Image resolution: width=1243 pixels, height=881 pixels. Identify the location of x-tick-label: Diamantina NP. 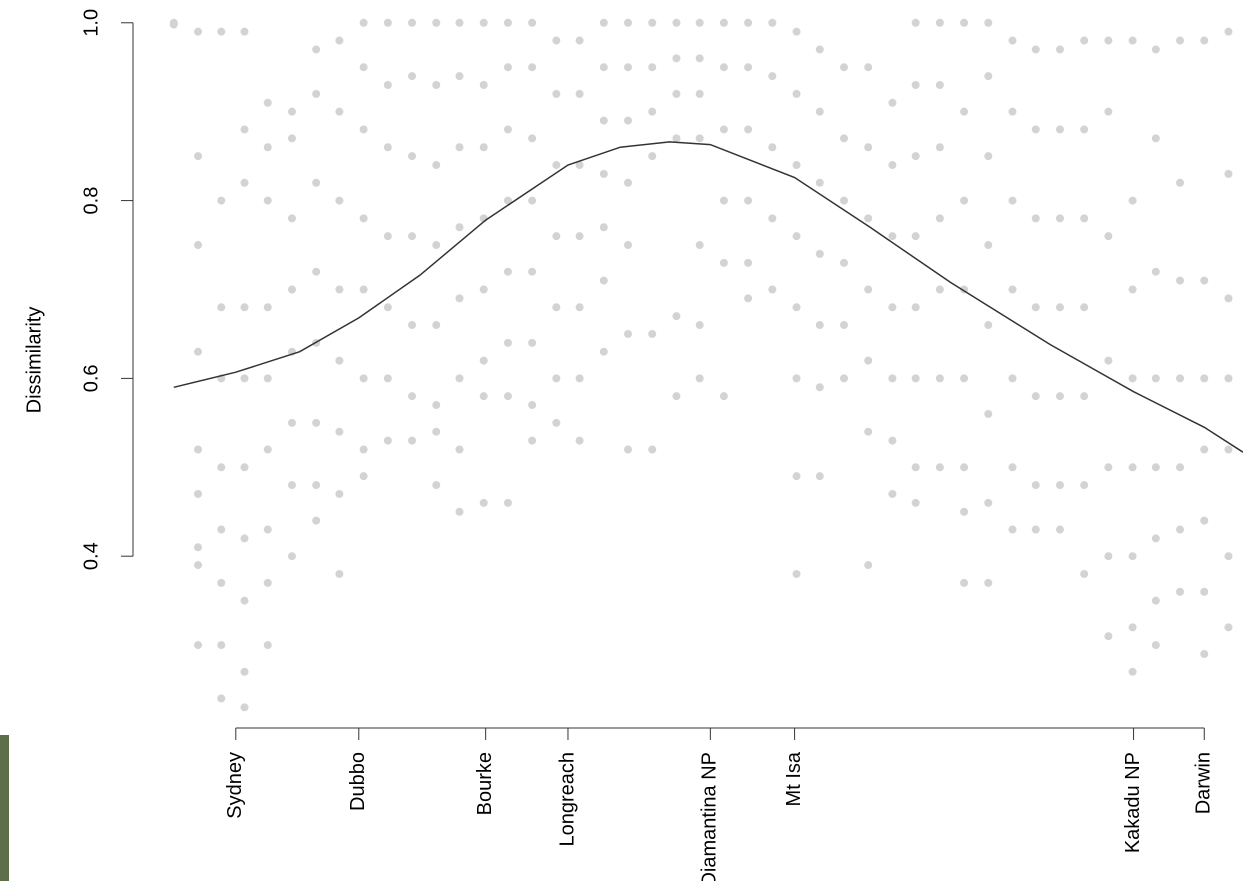
(710, 816).